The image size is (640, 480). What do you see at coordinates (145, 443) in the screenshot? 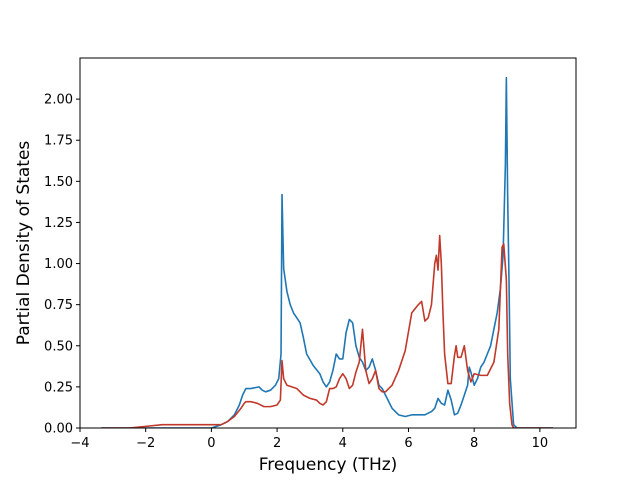
I see `x-tick-label: −2` at bounding box center [145, 443].